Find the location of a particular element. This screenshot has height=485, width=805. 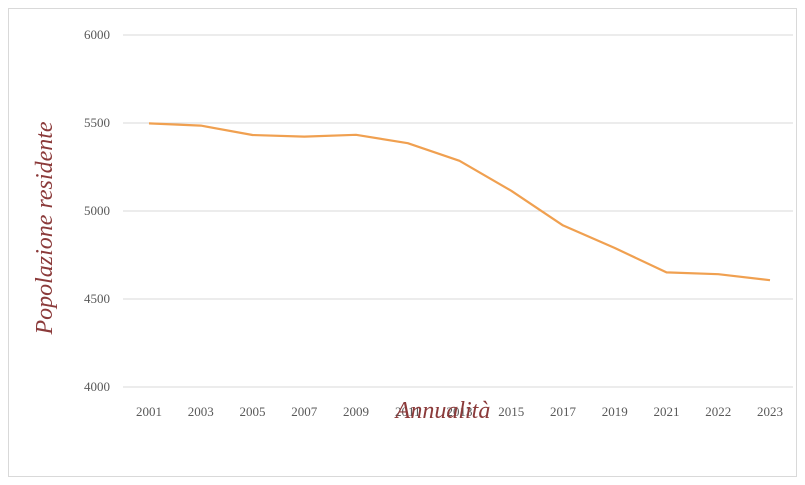

x-tick-label: 2013 is located at coordinates (460, 411).